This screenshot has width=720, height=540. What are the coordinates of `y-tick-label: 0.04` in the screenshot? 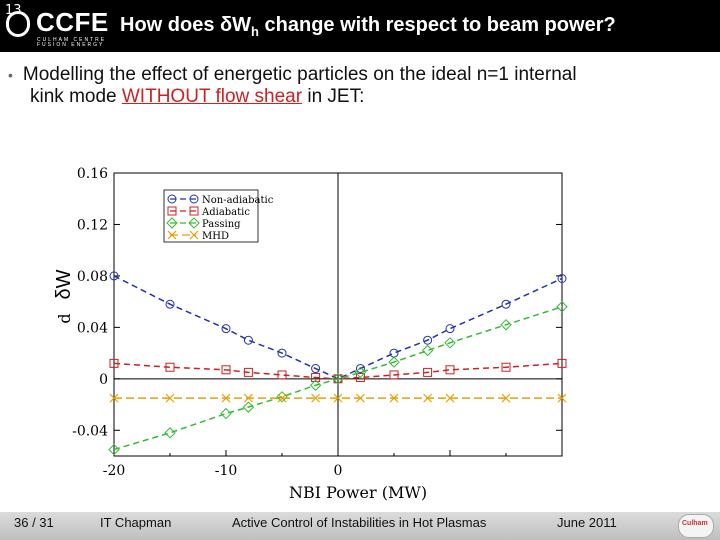 It's located at (92, 328).